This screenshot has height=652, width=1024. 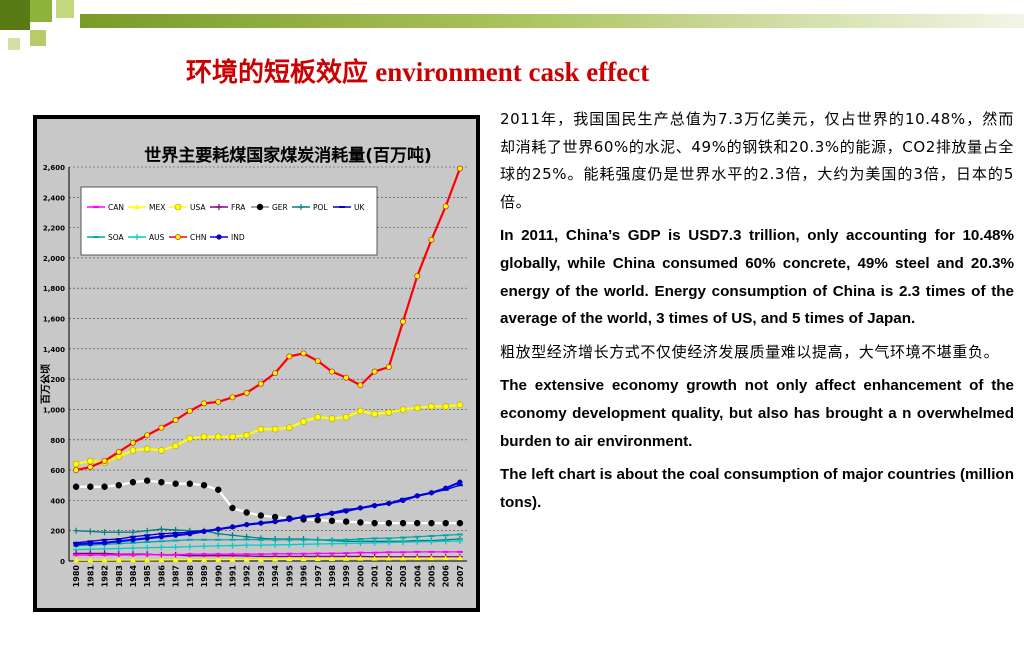 What do you see at coordinates (54, 168) in the screenshot?
I see `y-tick-label: 2,600` at bounding box center [54, 168].